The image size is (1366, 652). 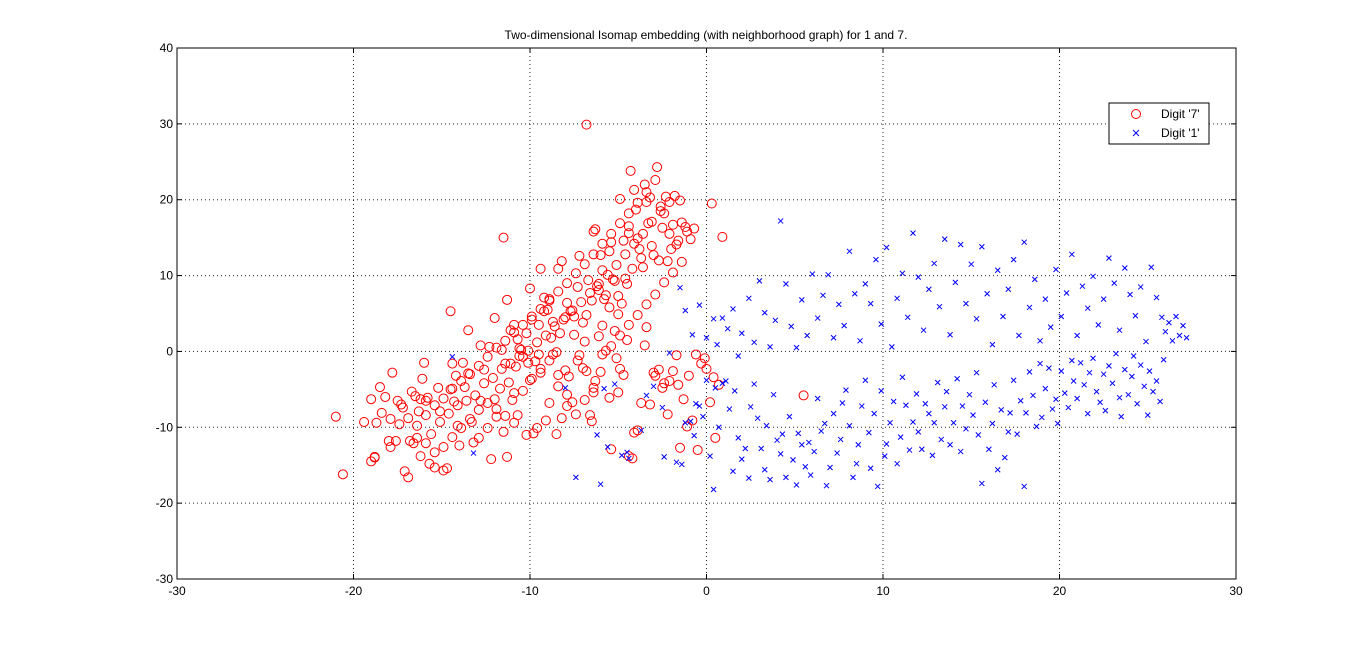 I want to click on legend-box, so click(x=1159, y=123).